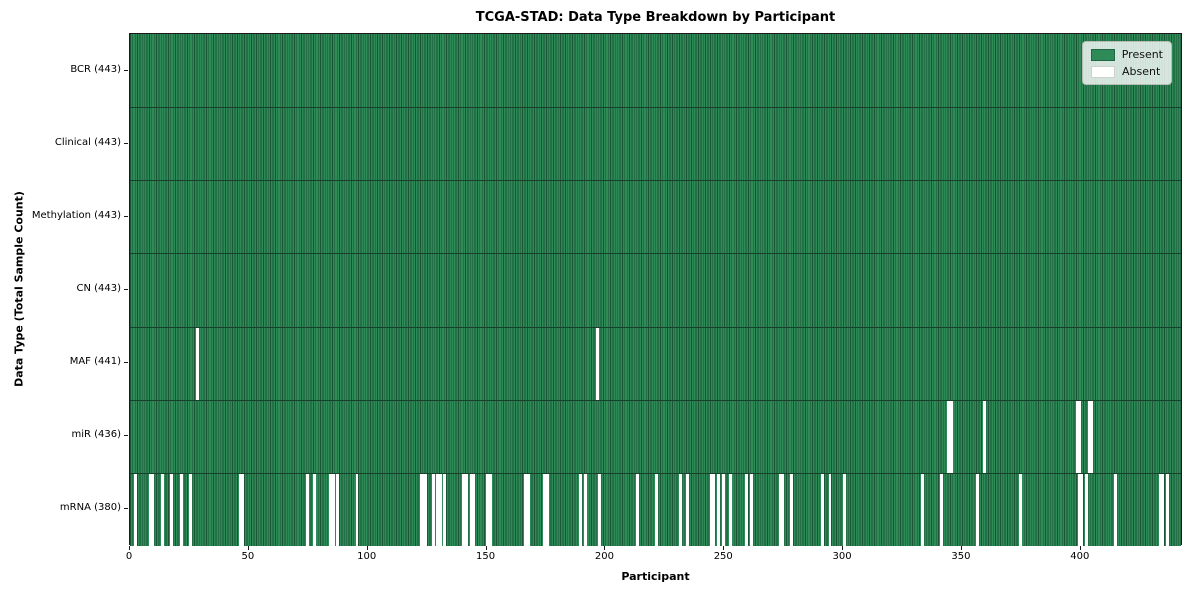  I want to click on y-tick-label-Clinical: Clinical (443), so click(87, 142).